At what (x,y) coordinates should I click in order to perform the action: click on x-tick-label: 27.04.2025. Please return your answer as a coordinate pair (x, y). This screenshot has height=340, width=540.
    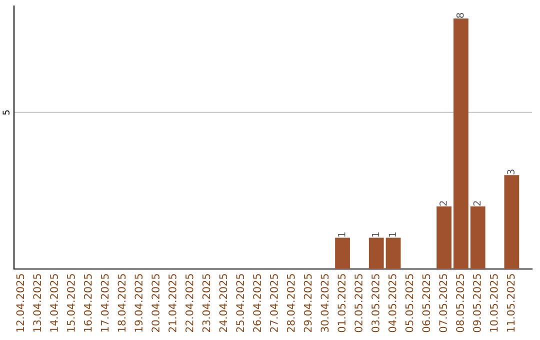
    Looking at the image, I should click on (274, 303).